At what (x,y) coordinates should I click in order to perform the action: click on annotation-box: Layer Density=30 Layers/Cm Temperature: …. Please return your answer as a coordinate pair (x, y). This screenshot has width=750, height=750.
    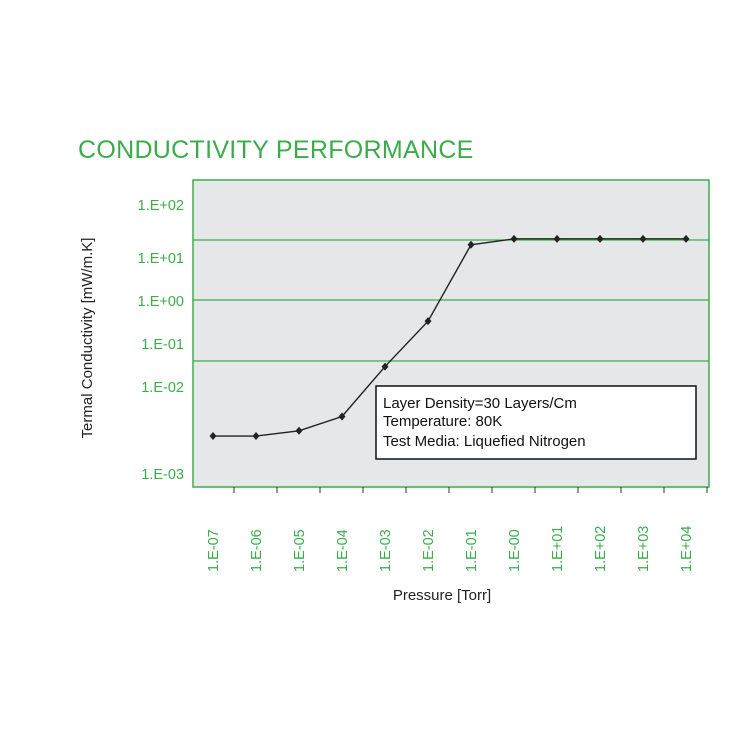
    Looking at the image, I should click on (536, 422).